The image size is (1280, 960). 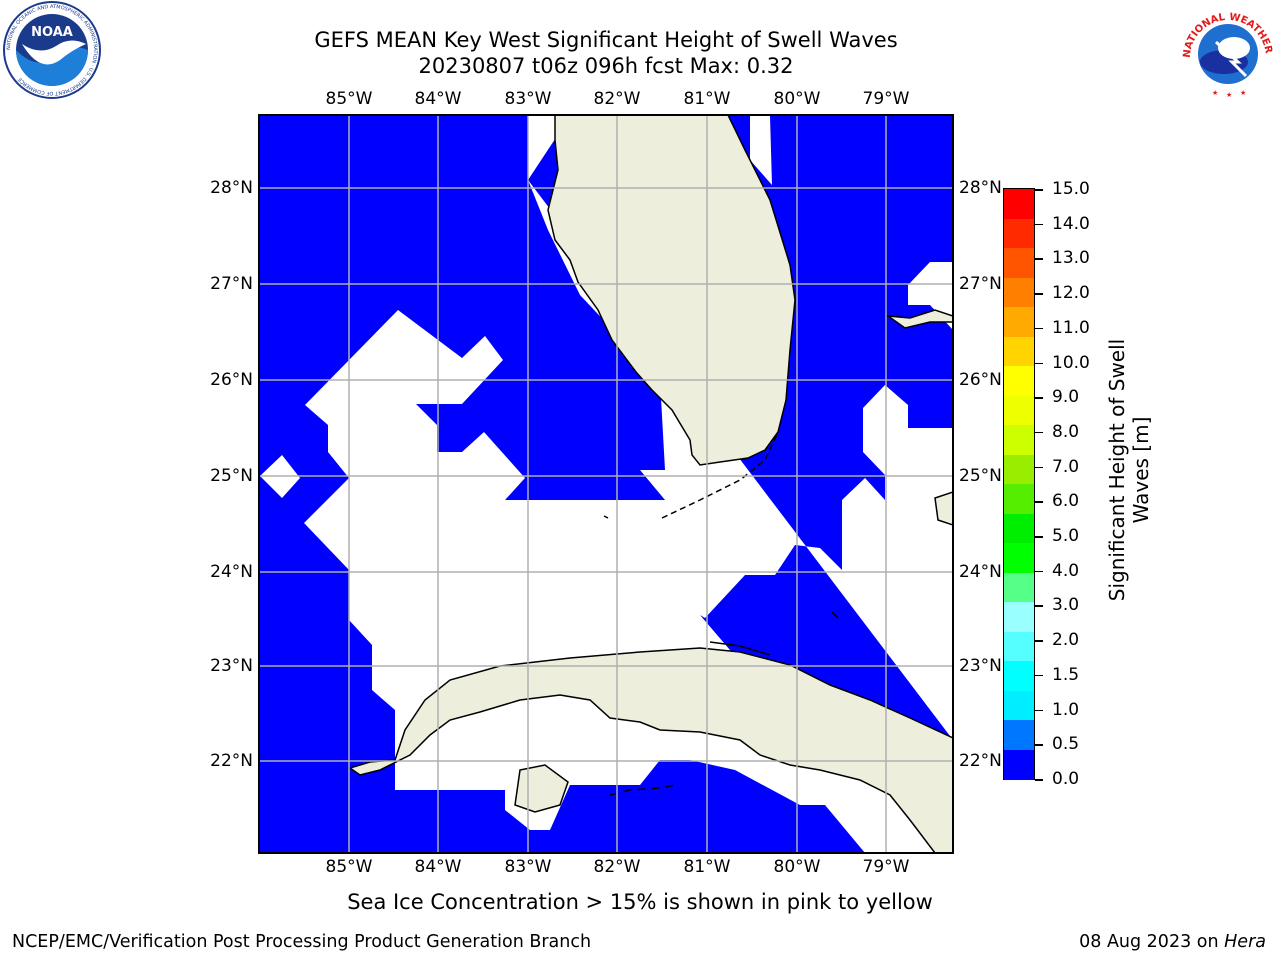 I want to click on lat-label-left: 24°N, so click(x=231, y=572).